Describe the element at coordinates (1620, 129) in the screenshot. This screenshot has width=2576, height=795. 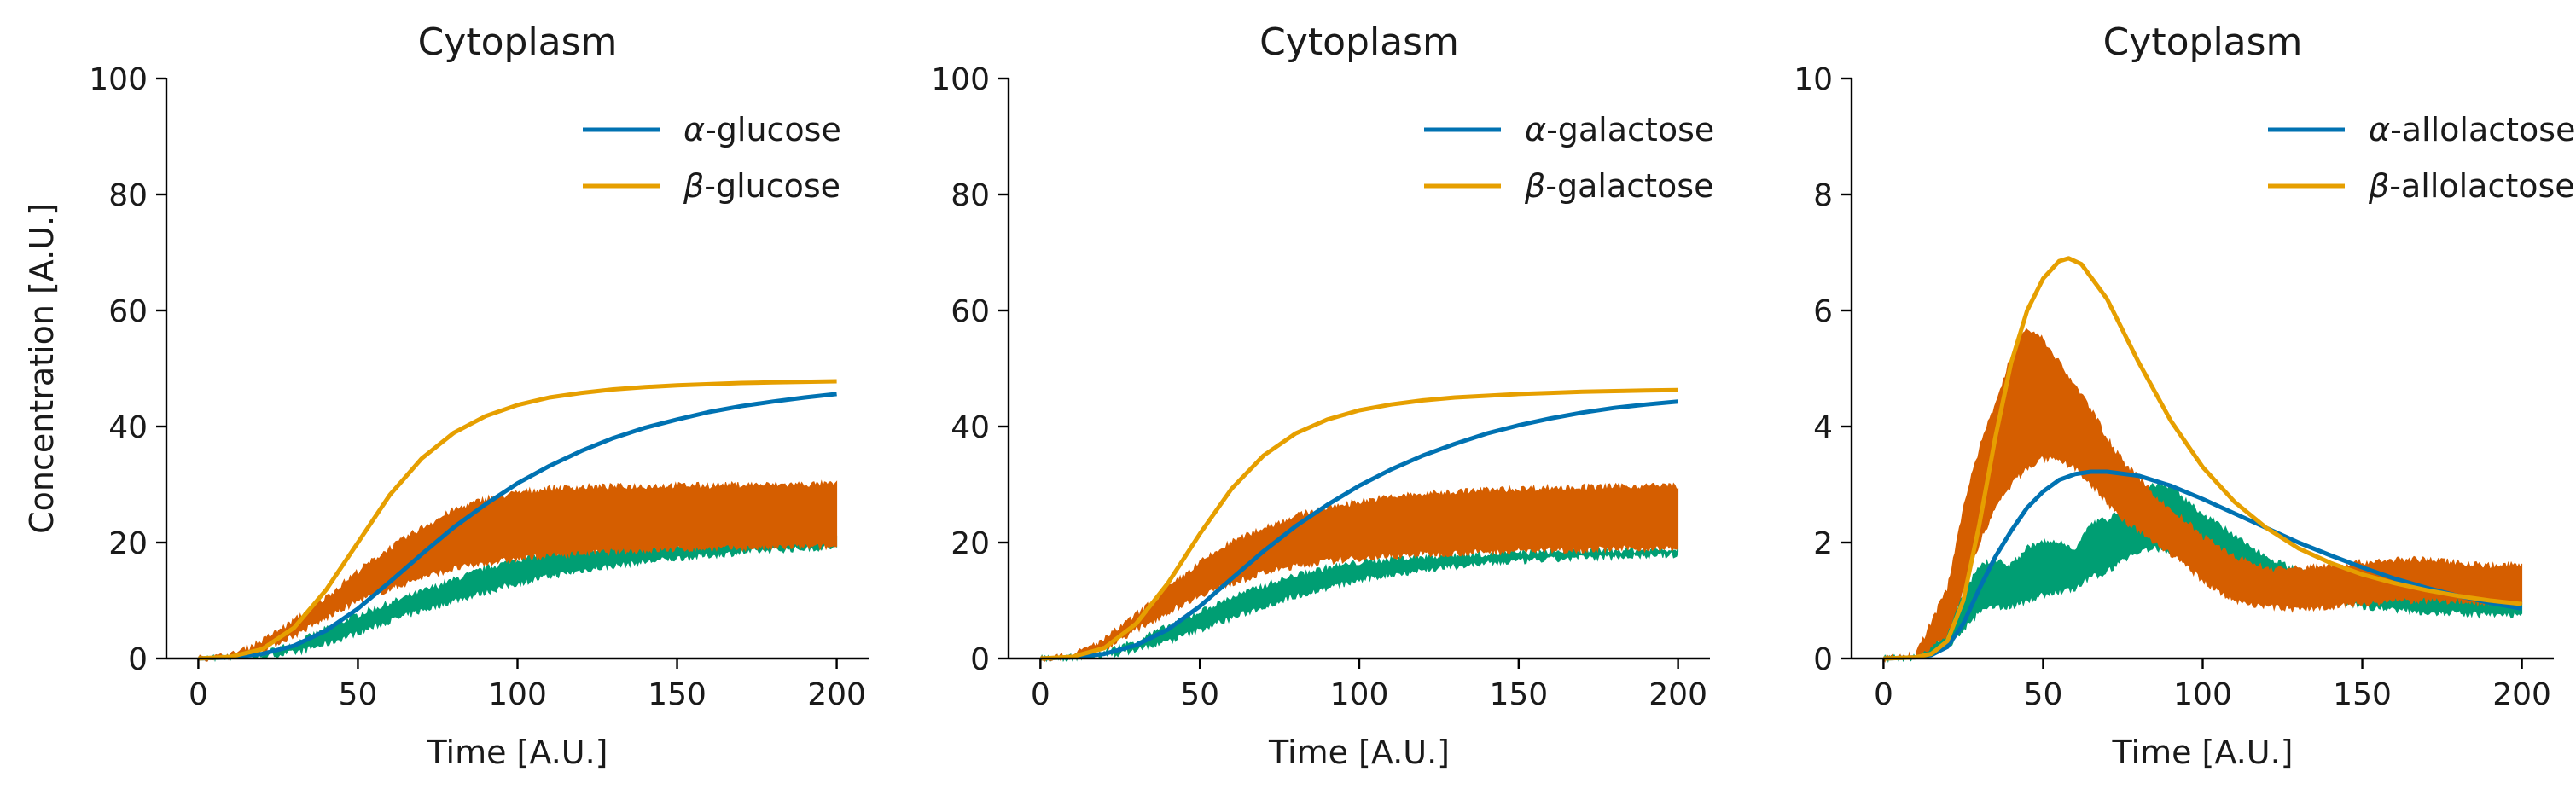
I see `legend-label: α-galactose` at that location.